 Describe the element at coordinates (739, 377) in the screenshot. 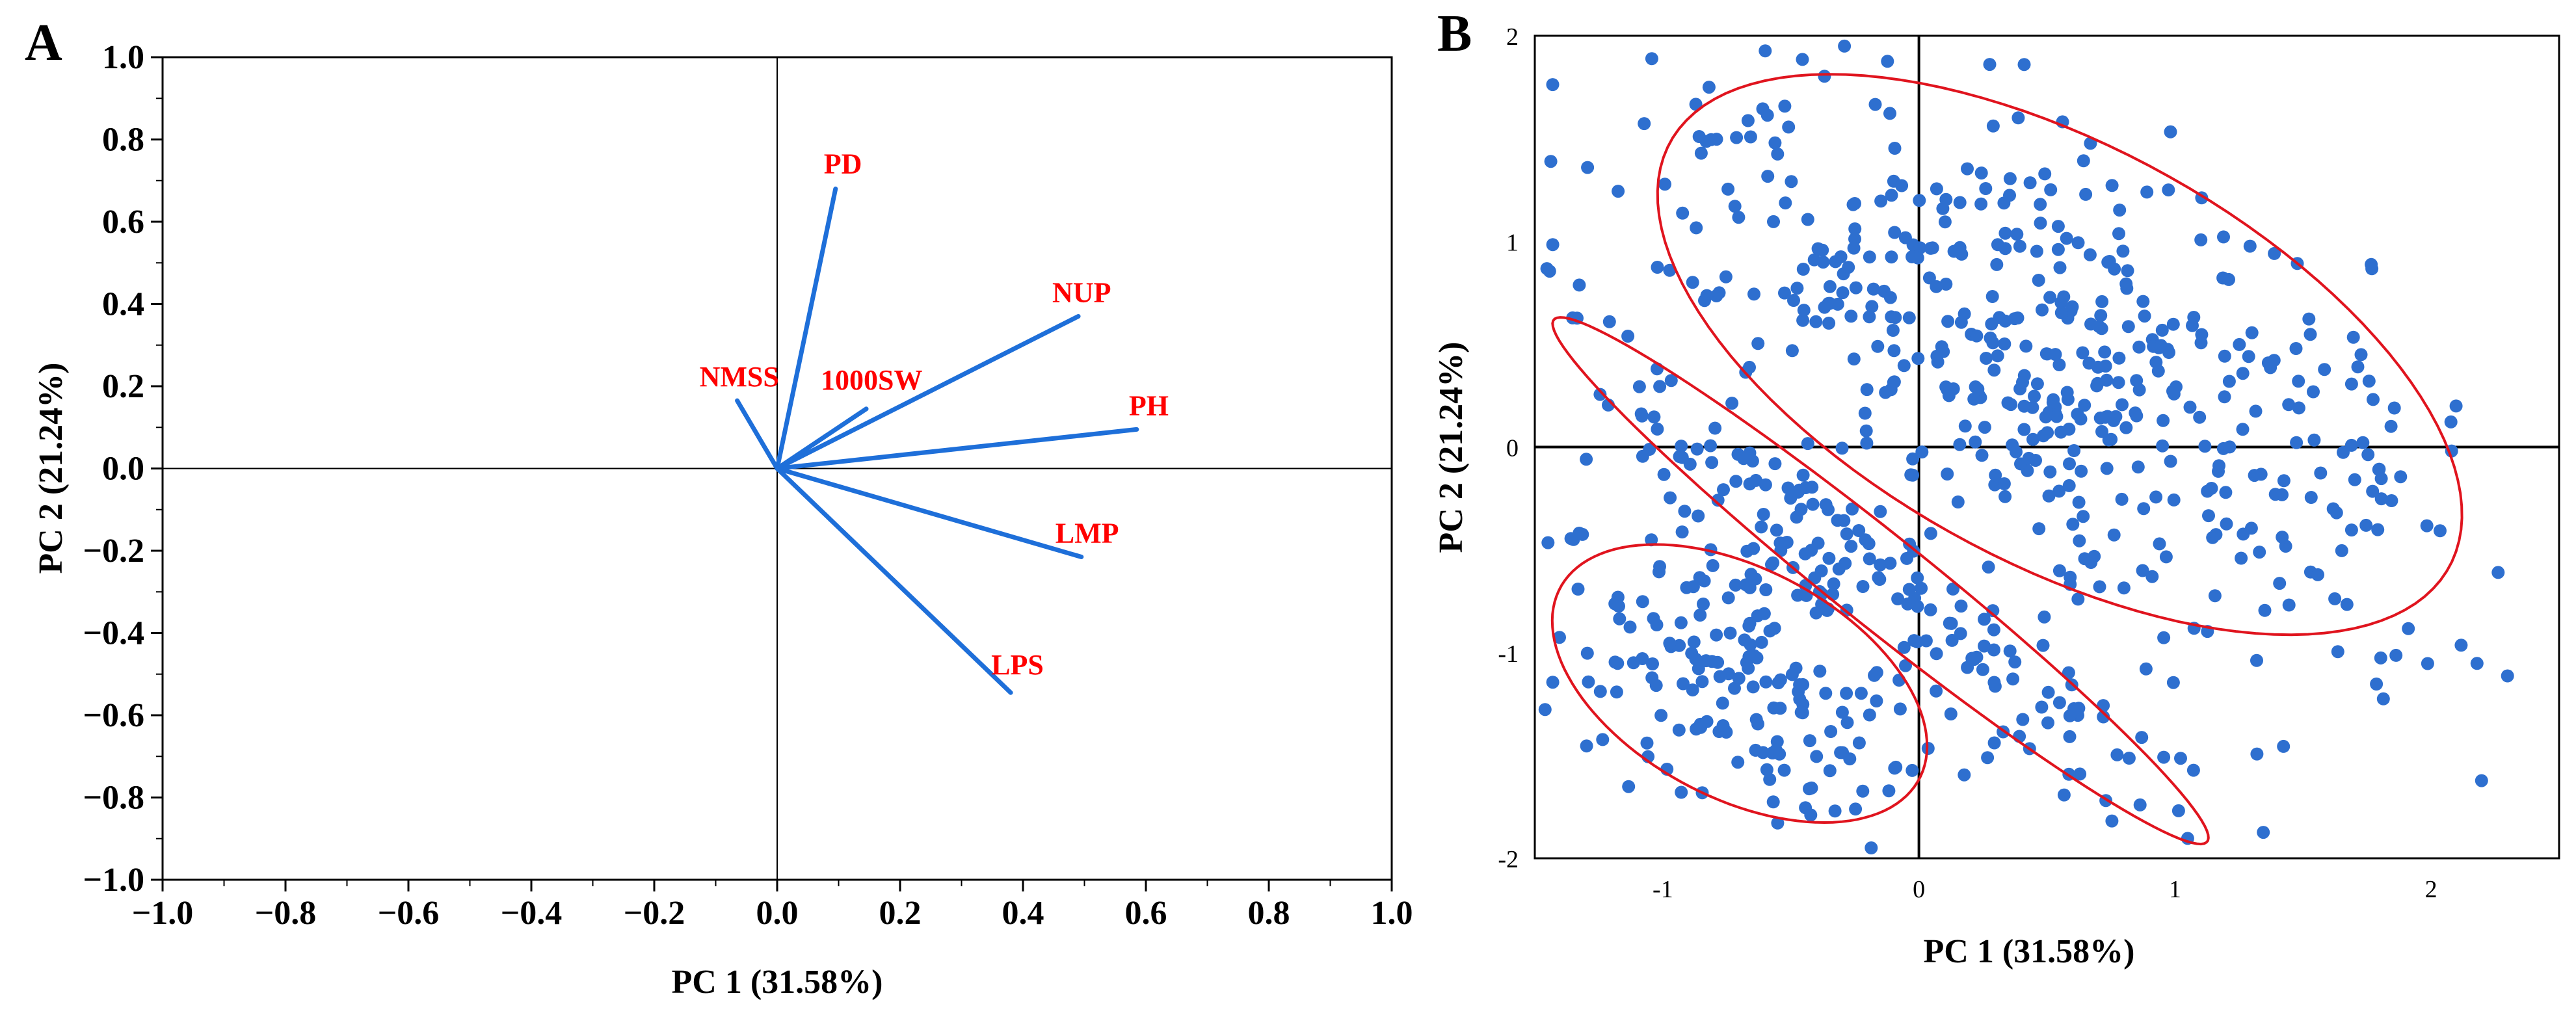

I see `vector-label-nmss: NMSS` at that location.